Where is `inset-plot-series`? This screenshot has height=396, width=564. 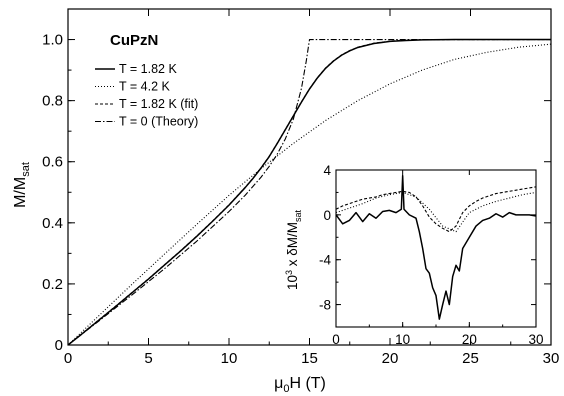 inset-plot-series is located at coordinates (436, 247).